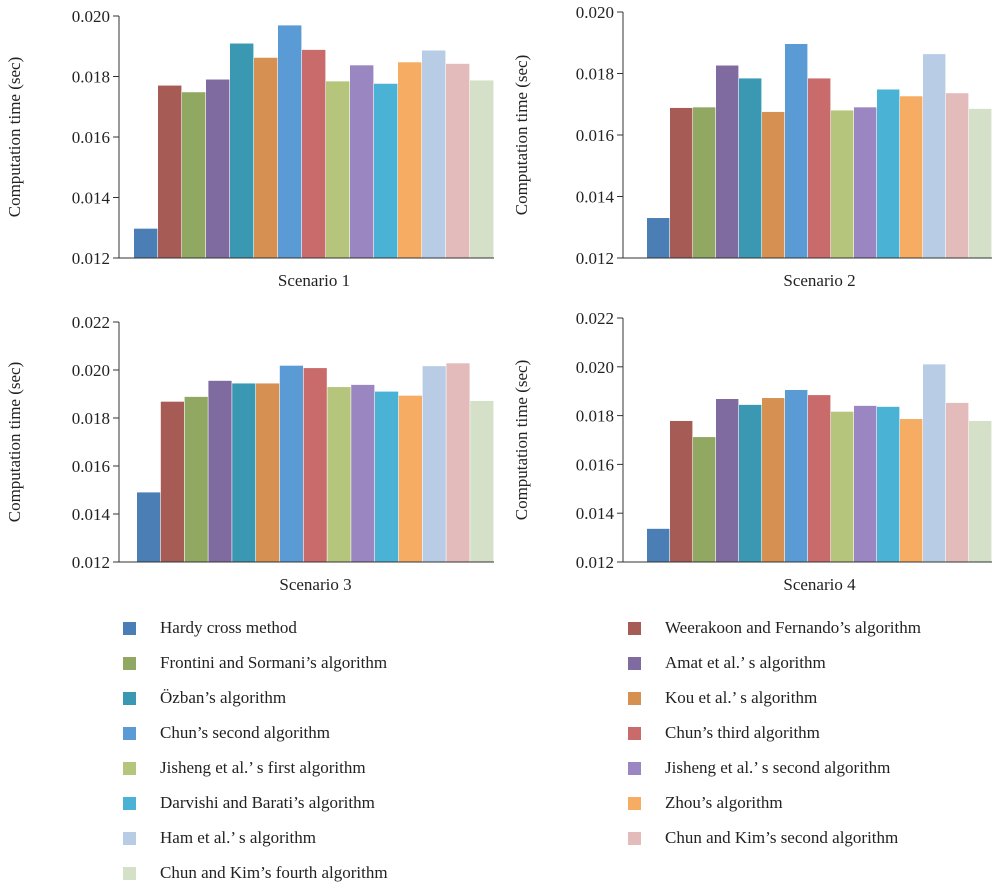  I want to click on legend-item: Jisheng et al.’ s first algorithm, so click(244, 768).